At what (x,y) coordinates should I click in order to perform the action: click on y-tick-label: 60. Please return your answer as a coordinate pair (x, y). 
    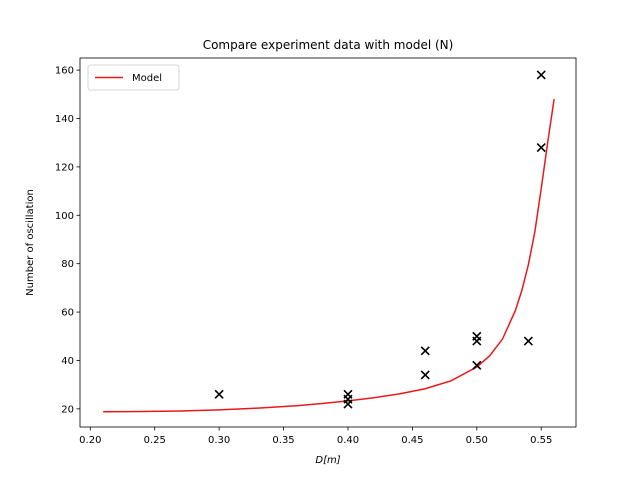
    Looking at the image, I should click on (67, 313).